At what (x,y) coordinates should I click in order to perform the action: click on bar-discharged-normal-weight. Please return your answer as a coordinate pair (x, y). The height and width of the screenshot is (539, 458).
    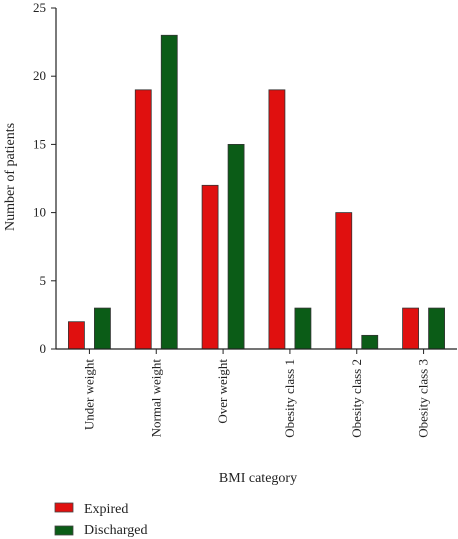
    Looking at the image, I should click on (169, 192).